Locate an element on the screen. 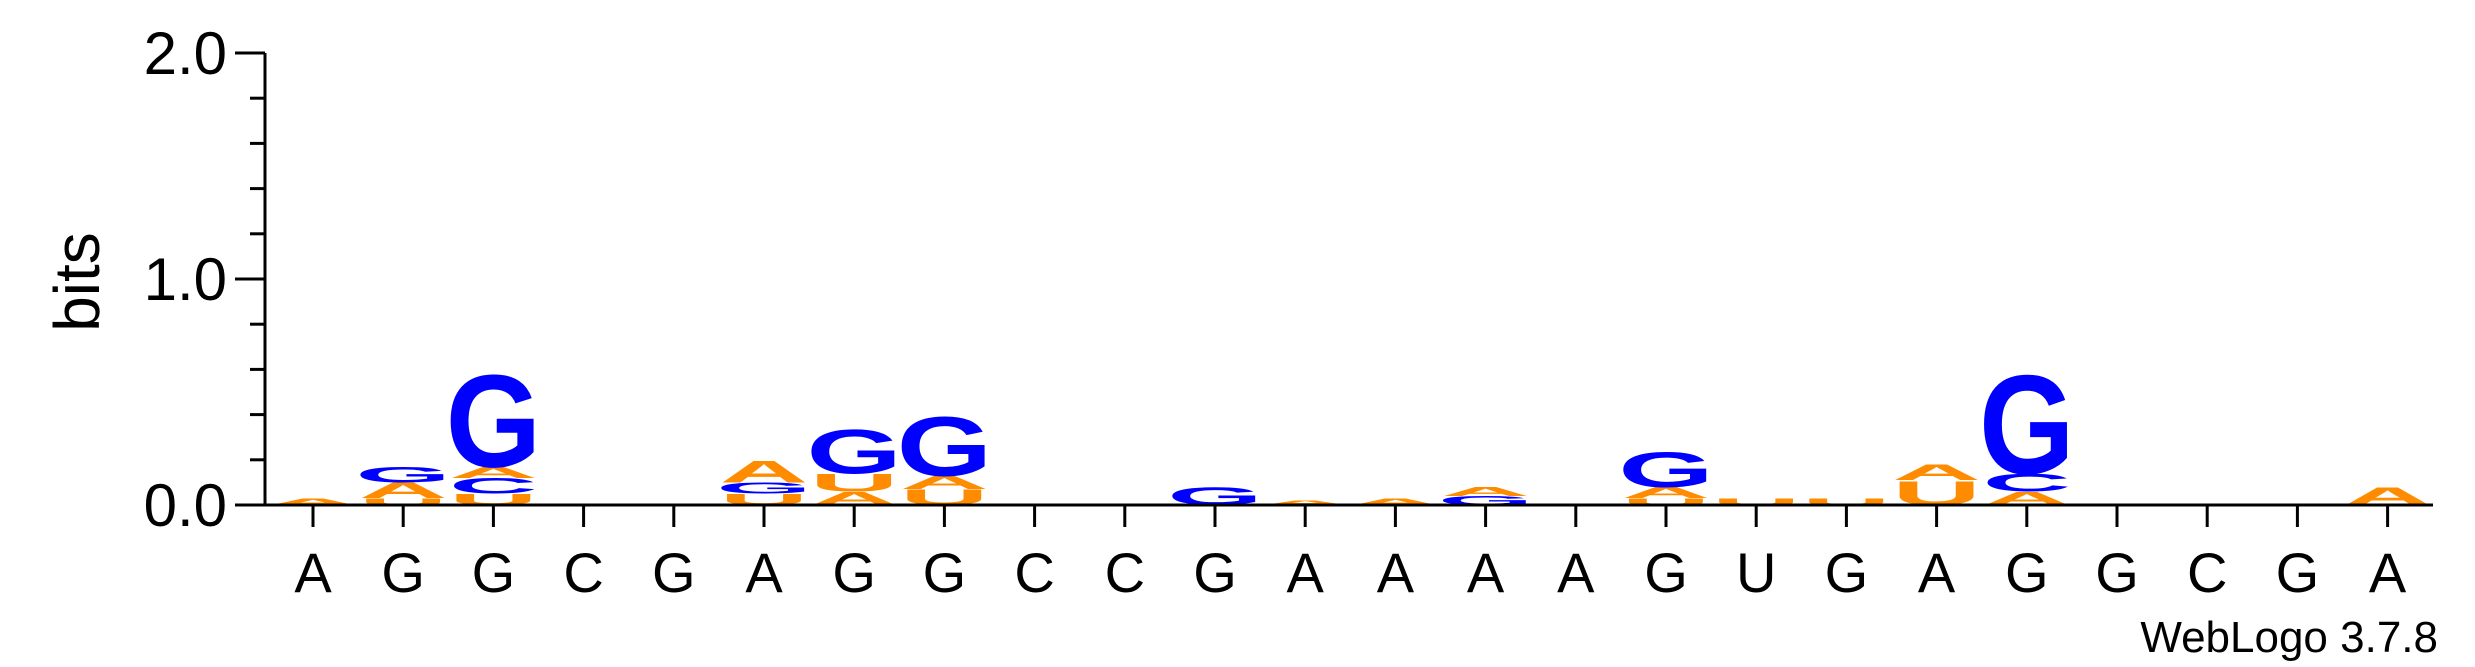 The height and width of the screenshot is (667, 2475). y-tick-layer: 0.0 1.0 2.0 is located at coordinates (204, 279).